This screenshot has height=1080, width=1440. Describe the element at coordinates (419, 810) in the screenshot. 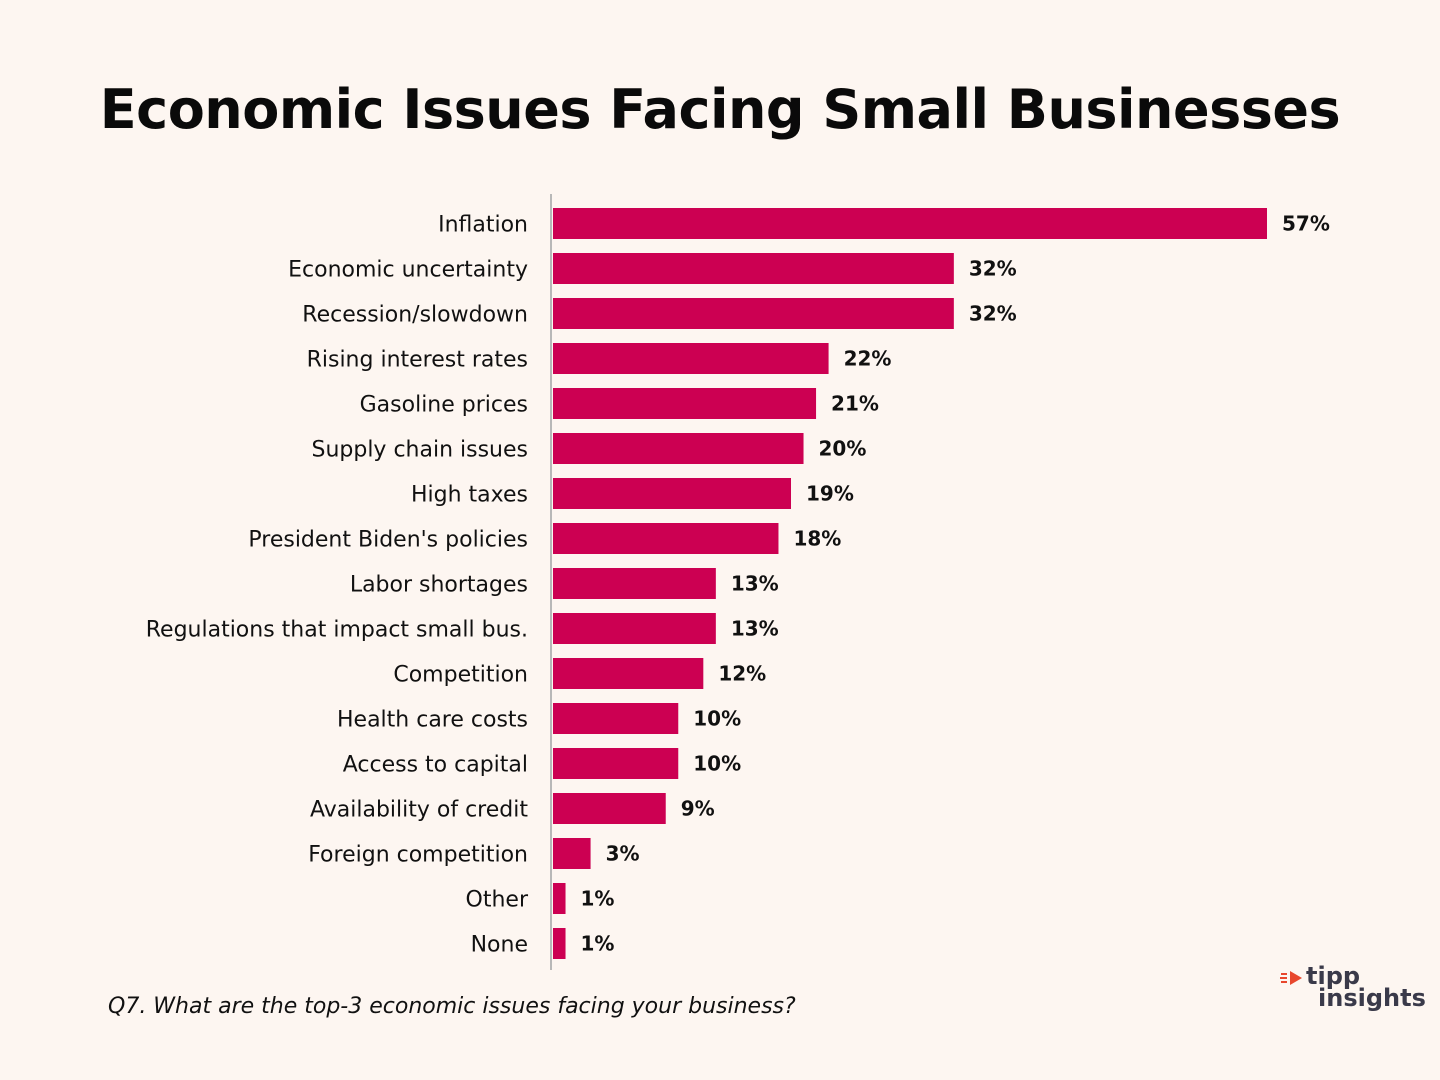

I see `category-label: Availability of credit` at that location.